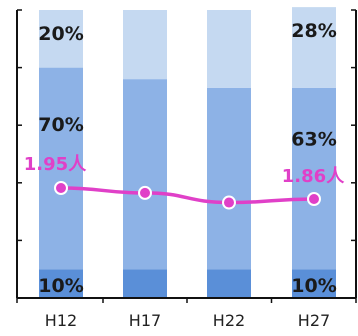  What do you see at coordinates (145, 320) in the screenshot?
I see `x-tick-label-H17: H17` at bounding box center [145, 320].